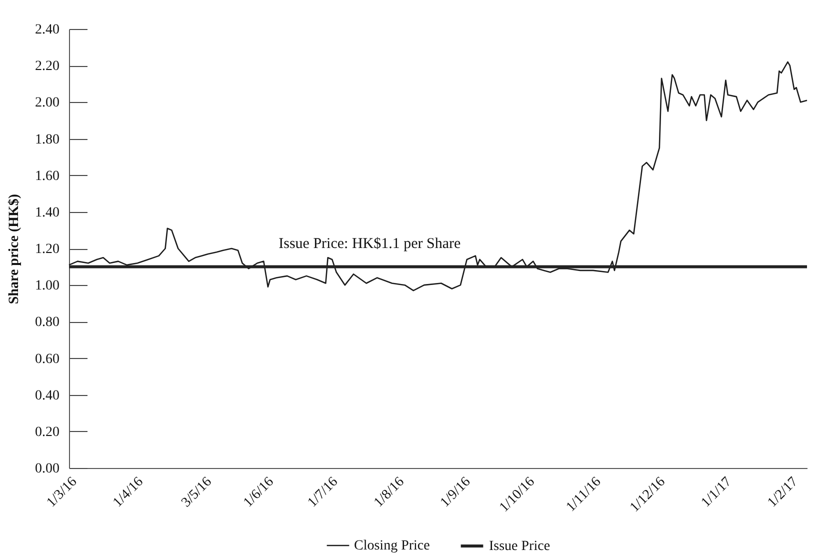 The image size is (824, 558). What do you see at coordinates (47, 66) in the screenshot?
I see `y-tick-label: 2.20` at bounding box center [47, 66].